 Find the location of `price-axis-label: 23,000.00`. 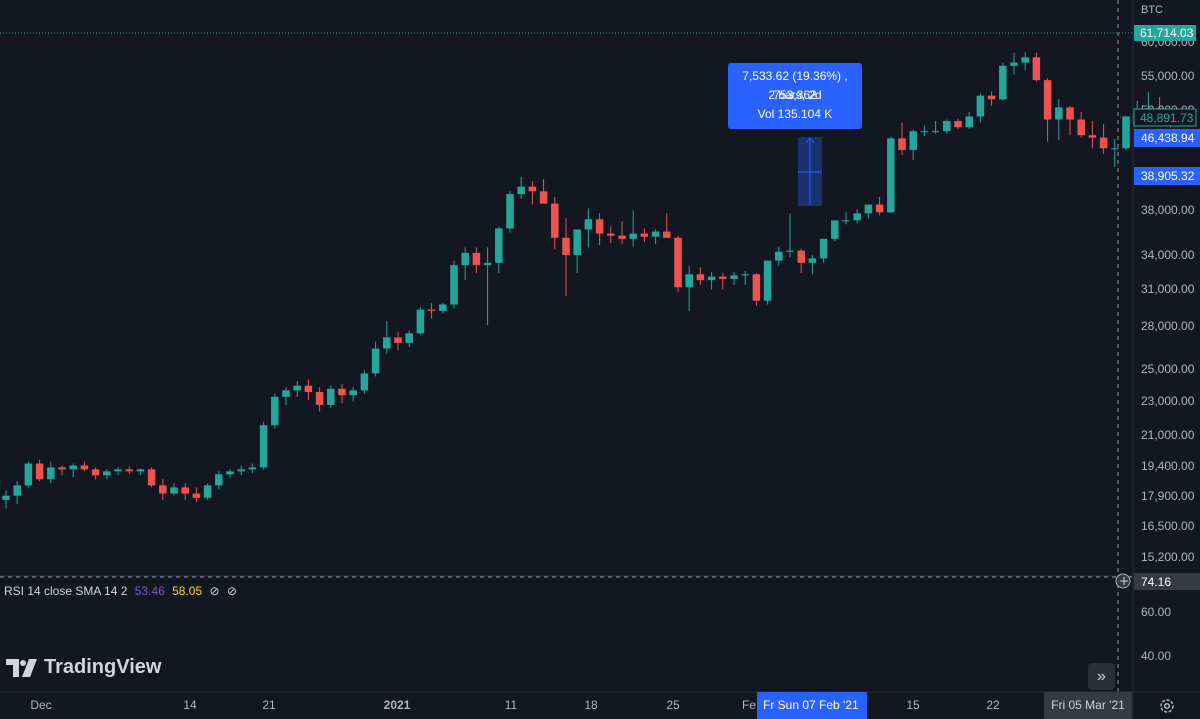

price-axis-label: 23,000.00 is located at coordinates (1168, 401).